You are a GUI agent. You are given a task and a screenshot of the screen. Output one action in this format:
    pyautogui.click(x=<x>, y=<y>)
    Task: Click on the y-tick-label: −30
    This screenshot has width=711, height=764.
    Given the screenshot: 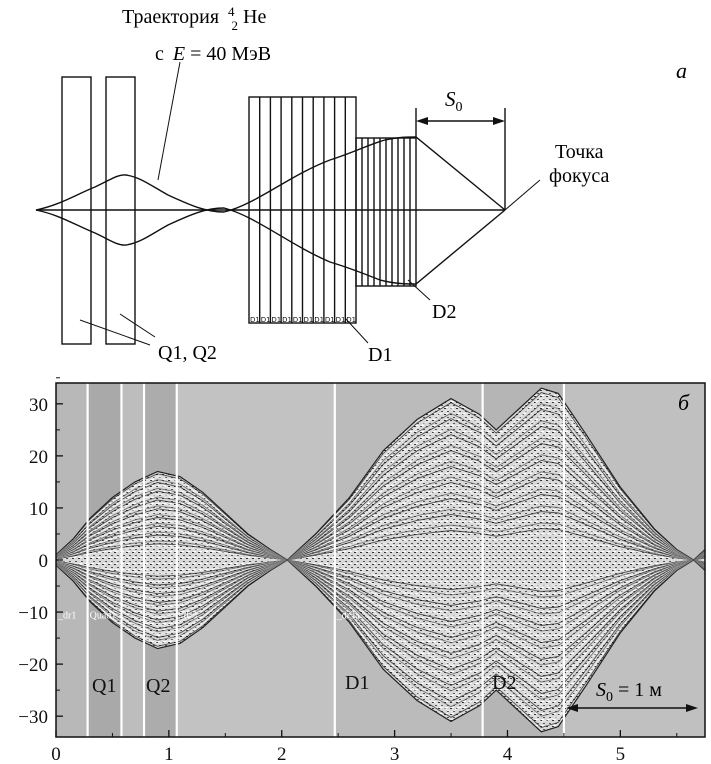 What is the action you would take?
    pyautogui.click(x=33, y=717)
    